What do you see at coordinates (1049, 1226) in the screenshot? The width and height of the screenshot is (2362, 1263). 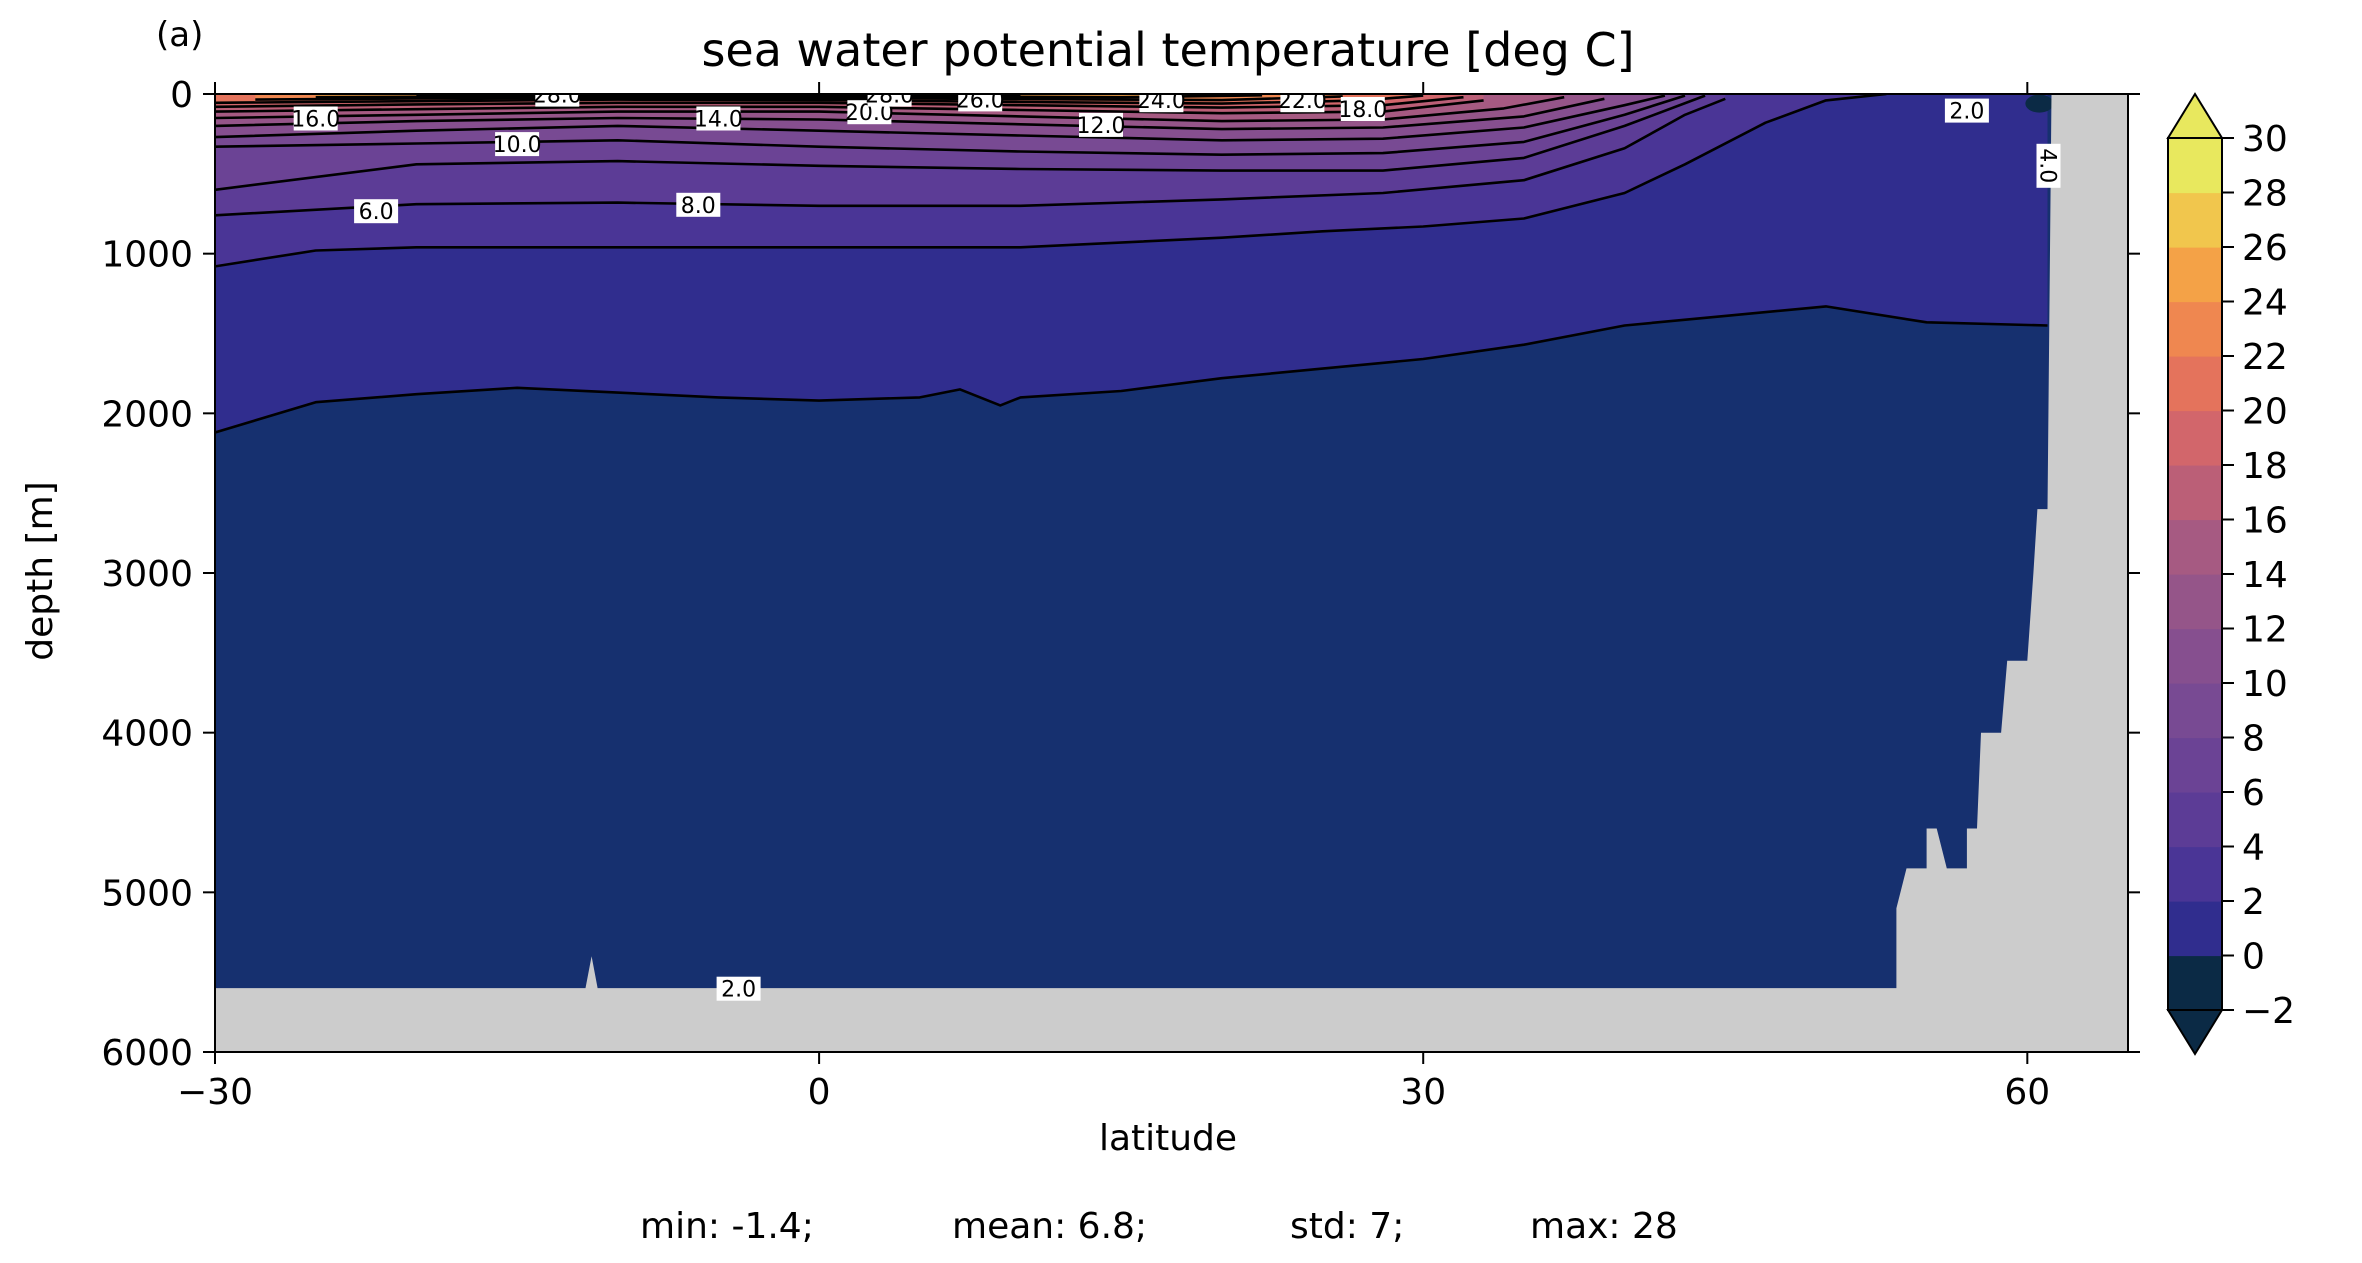 I see `stat-mean: mean: 6.8;` at bounding box center [1049, 1226].